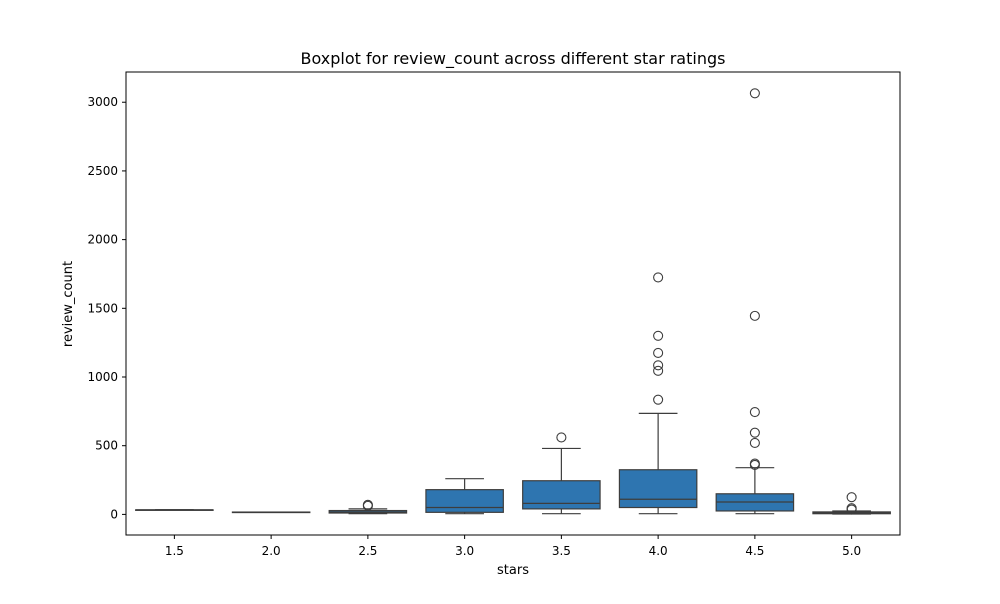 The width and height of the screenshot is (1000, 604). Describe the element at coordinates (367, 551) in the screenshot. I see `x-tick-label: 2.5` at that location.